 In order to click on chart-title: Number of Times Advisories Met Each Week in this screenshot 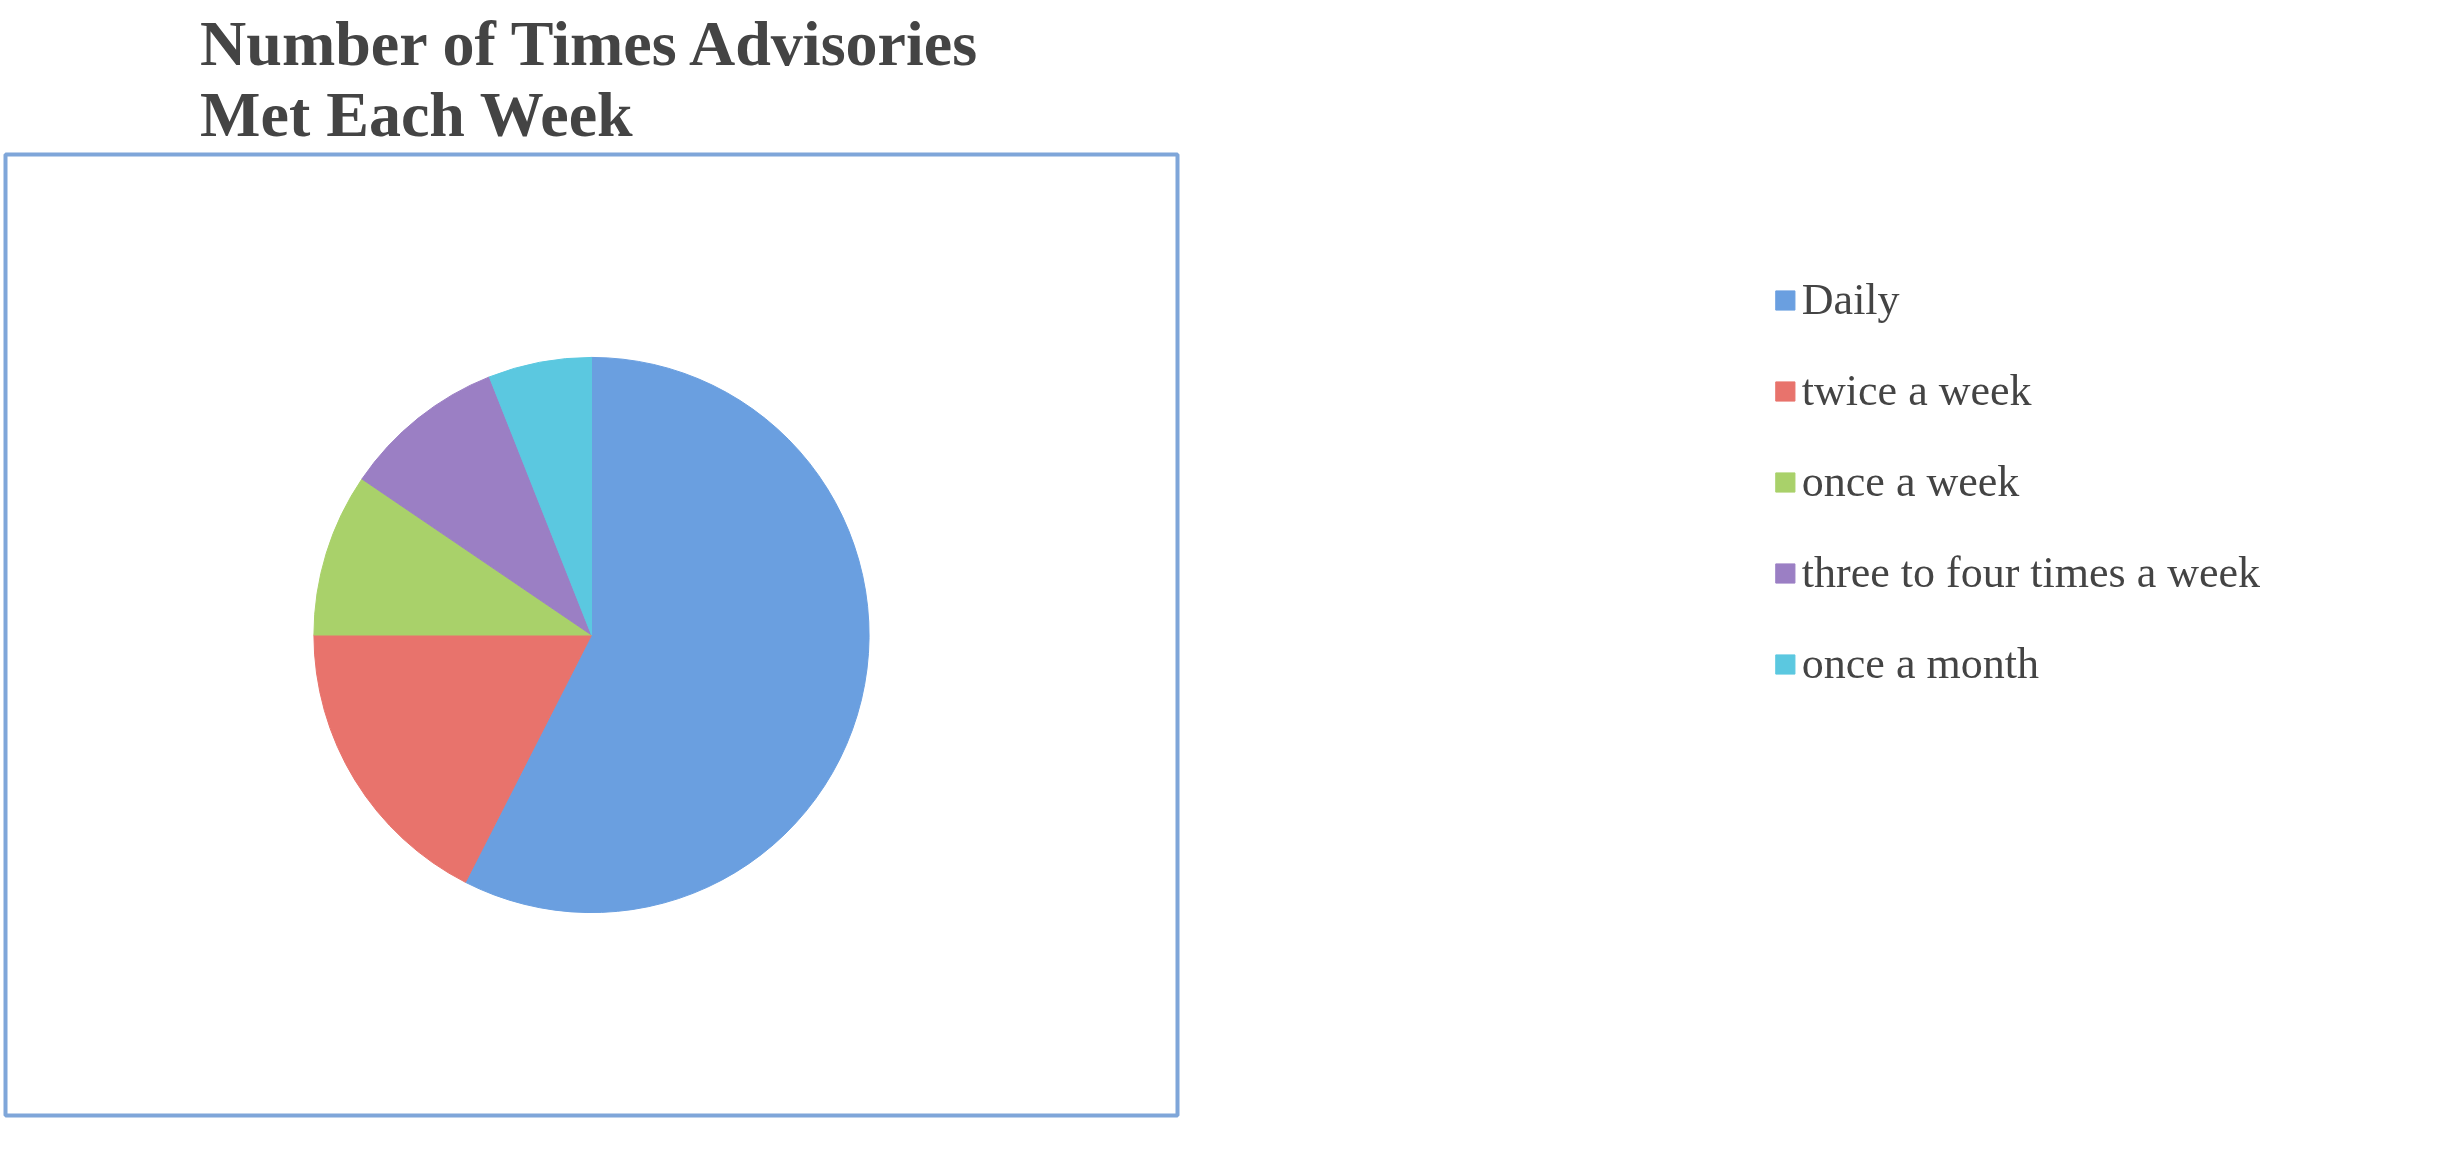, I will do `click(589, 78)`.